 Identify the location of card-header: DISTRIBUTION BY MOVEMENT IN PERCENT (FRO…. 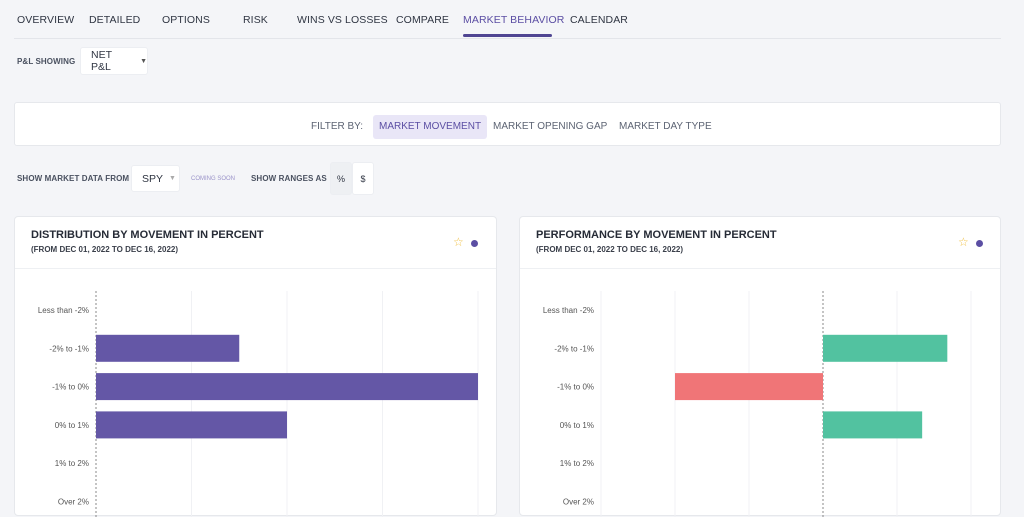
(255, 243).